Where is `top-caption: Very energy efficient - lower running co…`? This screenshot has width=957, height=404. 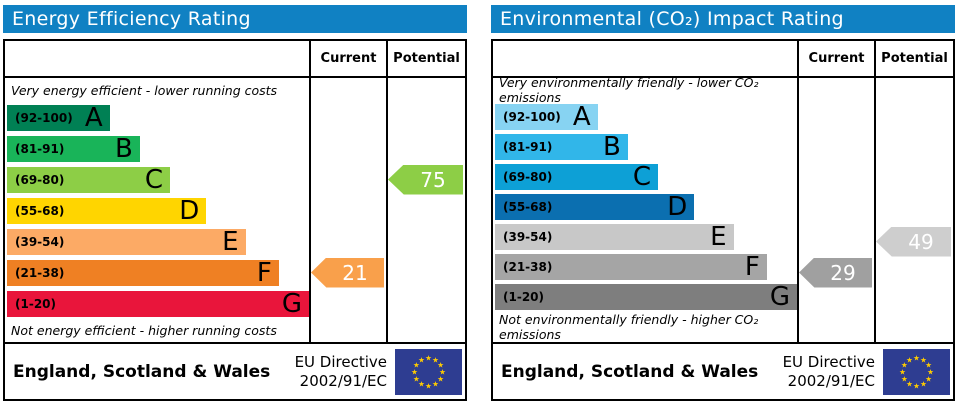
top-caption: Very energy efficient - lower running co… is located at coordinates (144, 90).